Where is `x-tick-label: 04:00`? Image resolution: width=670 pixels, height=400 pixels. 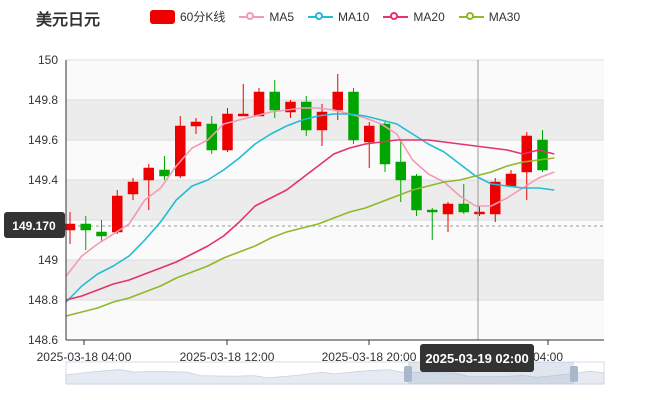
x-tick-label: 04:00 is located at coordinates (548, 357).